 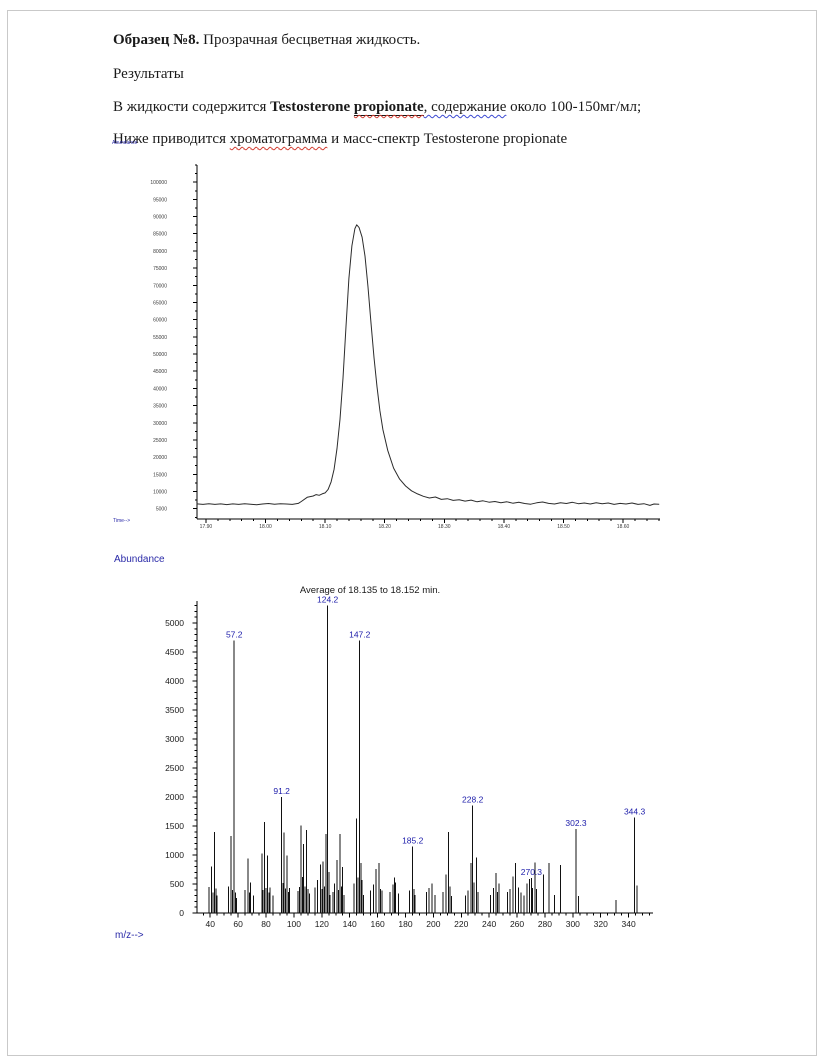 What do you see at coordinates (465, 107) in the screenshot?
I see `grammar-flagged-text: , содержание` at bounding box center [465, 107].